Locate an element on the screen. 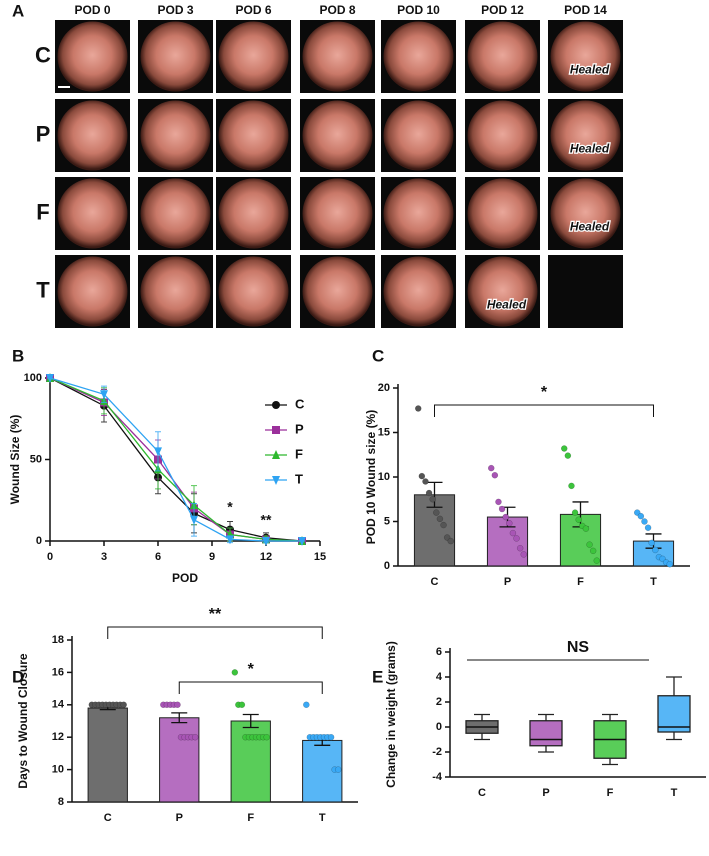 The image size is (709, 856). y-tick-label: 18 is located at coordinates (58, 640).